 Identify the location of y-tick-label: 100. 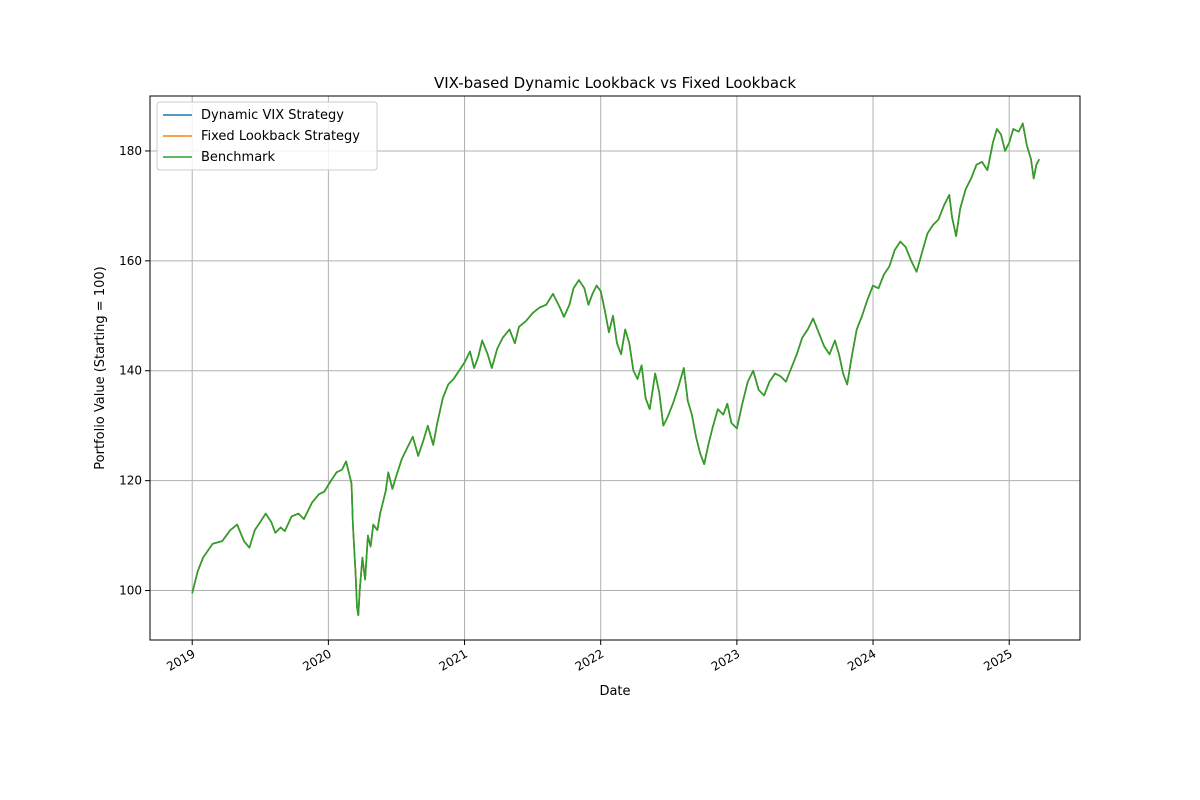
(130, 591).